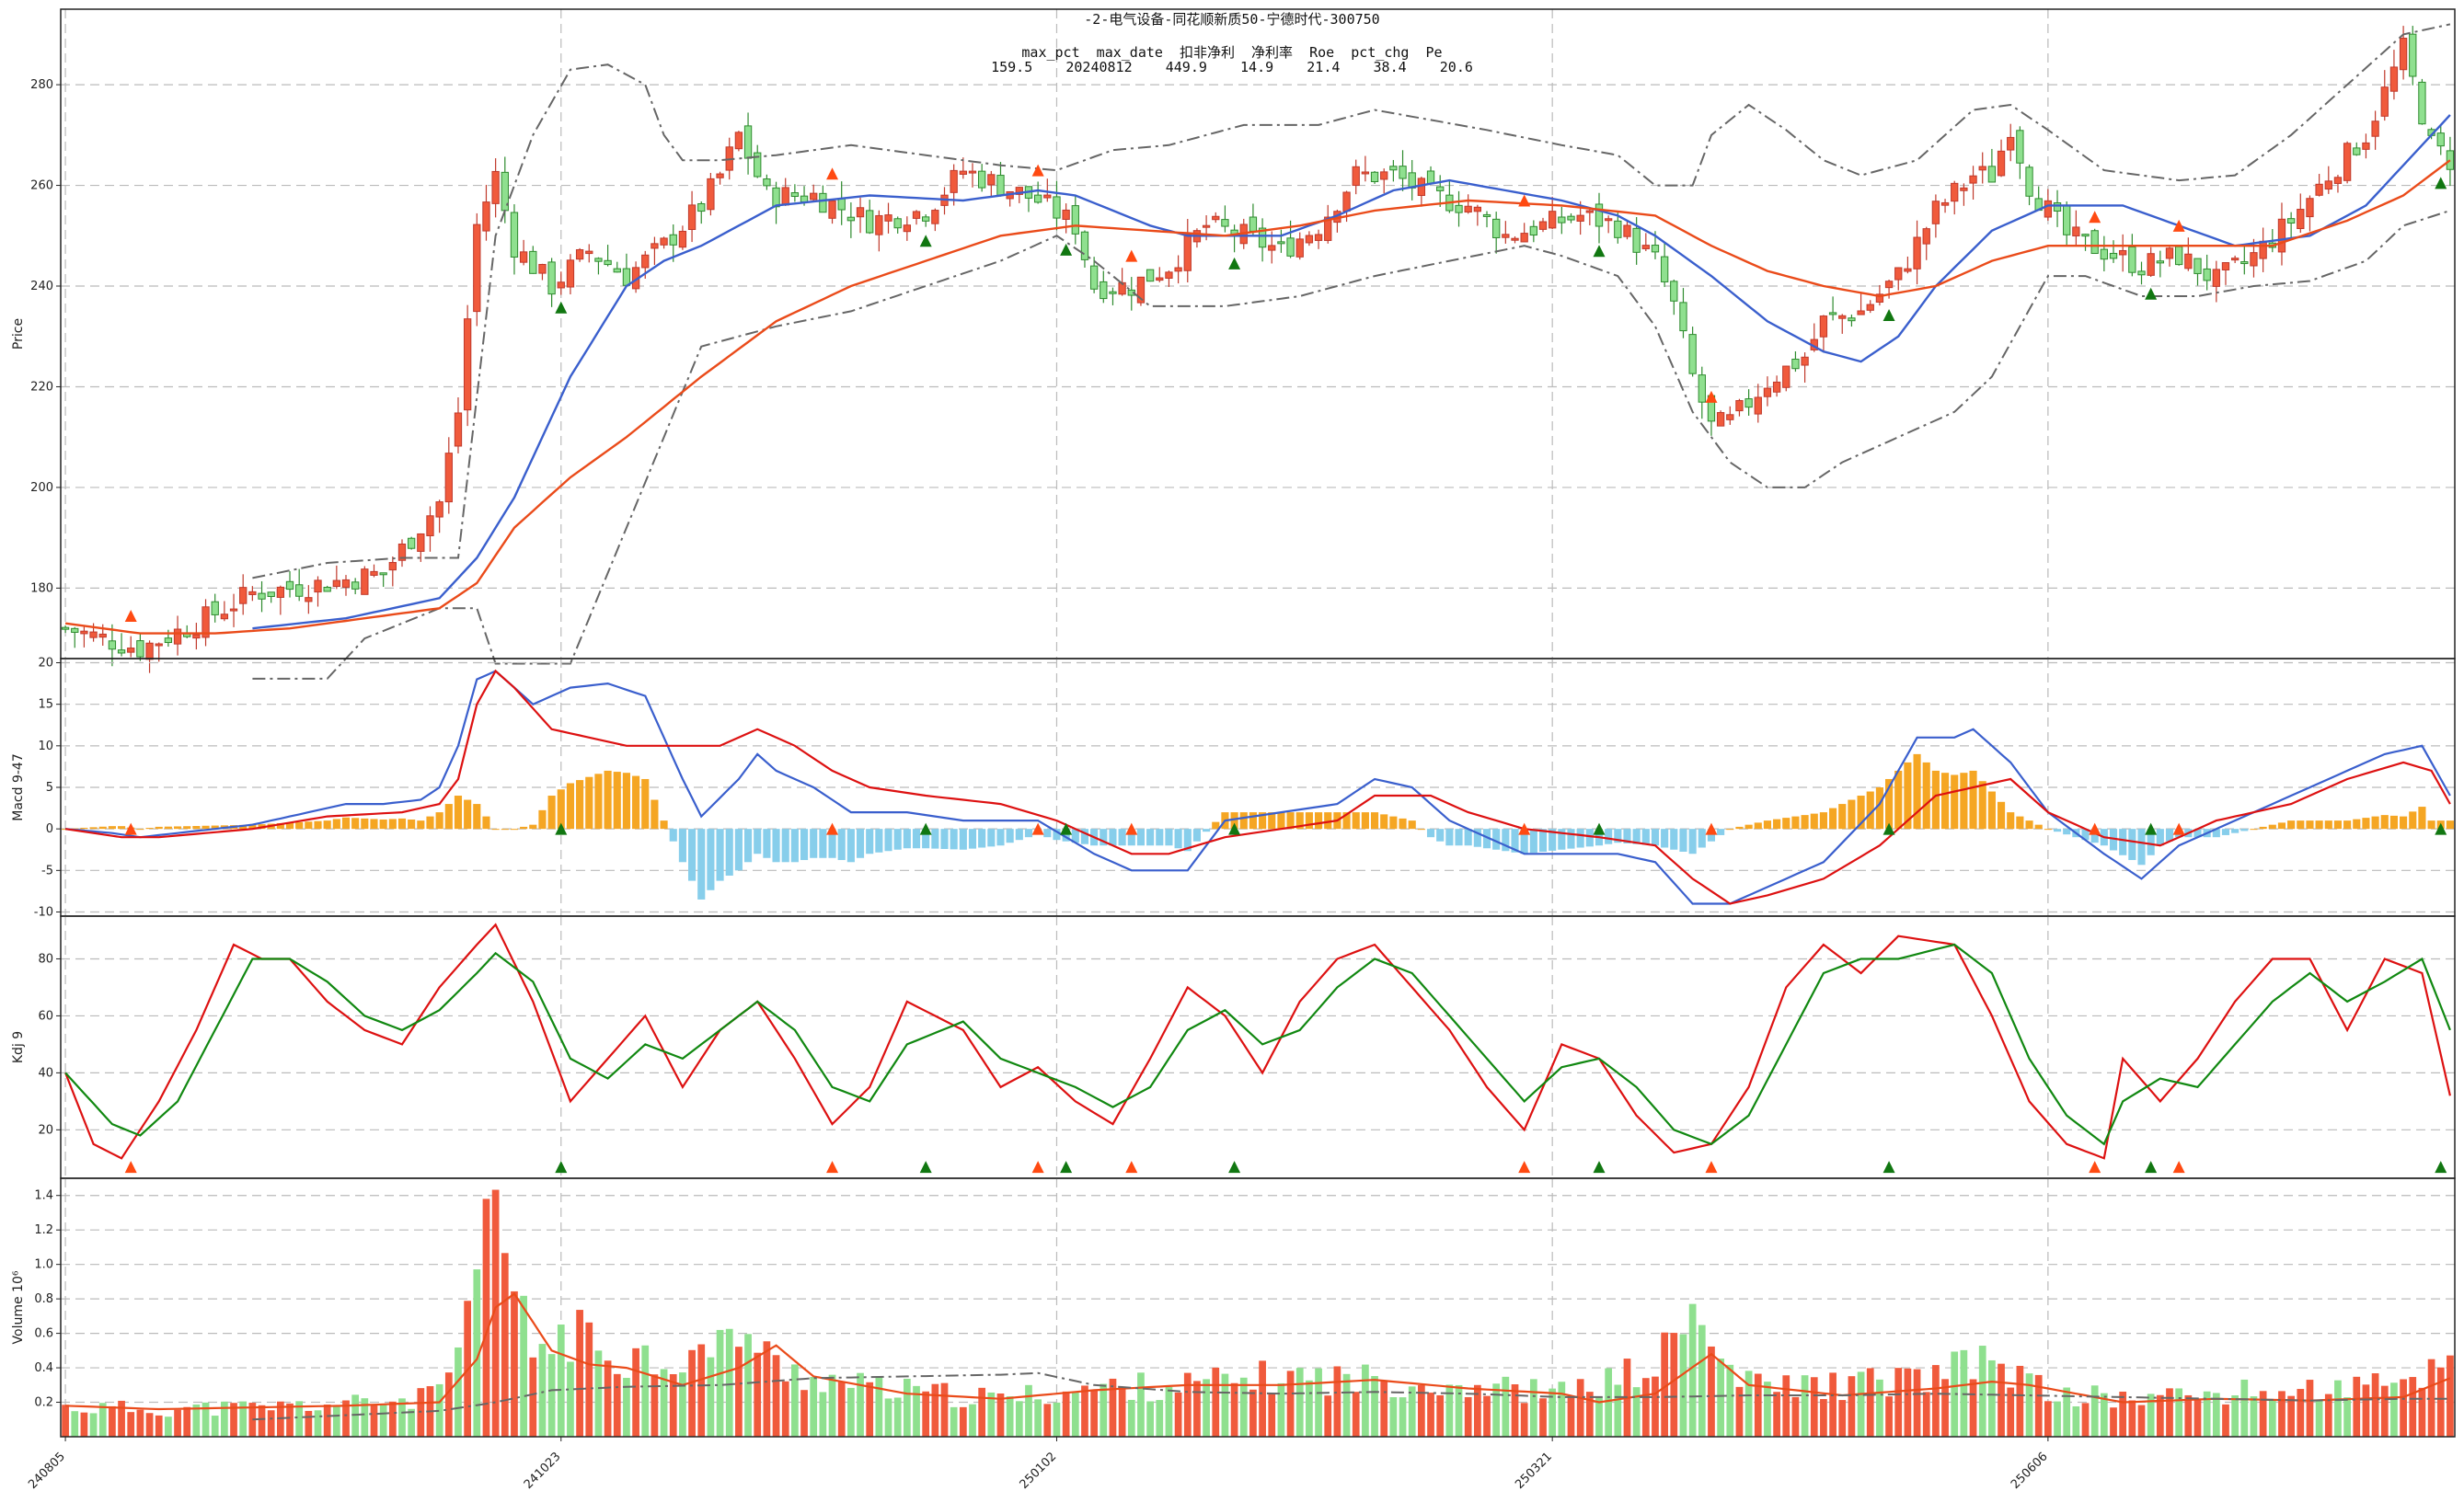 This screenshot has height=1491, width=2464. Describe the element at coordinates (1524, 1167) in the screenshot. I see `kdj-buy-marker` at that location.